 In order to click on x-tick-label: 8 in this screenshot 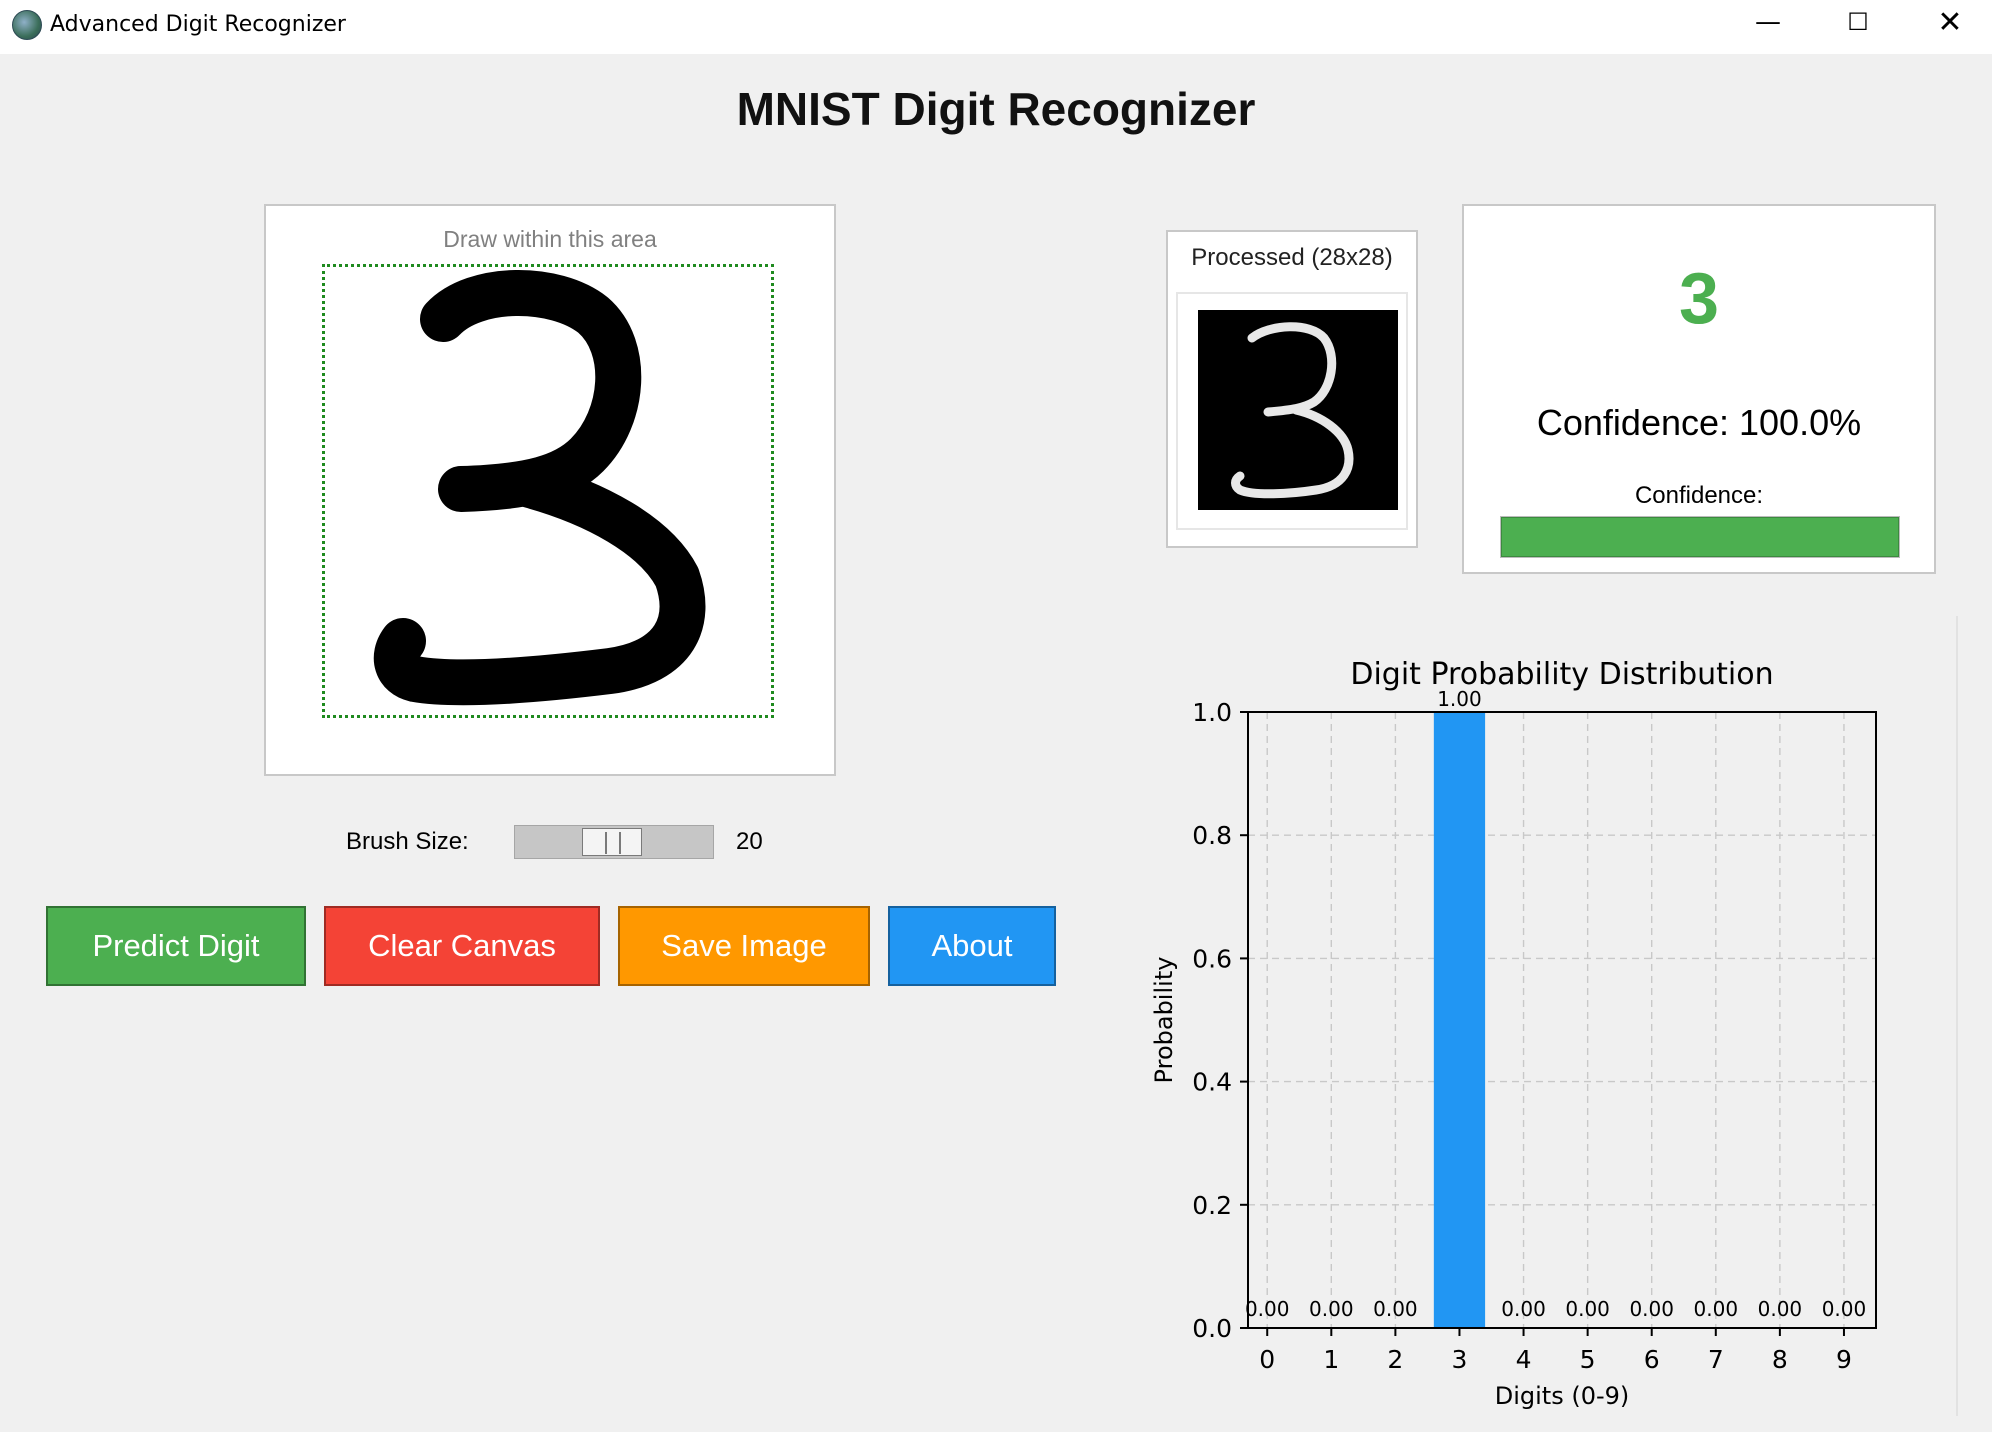, I will do `click(1780, 1359)`.